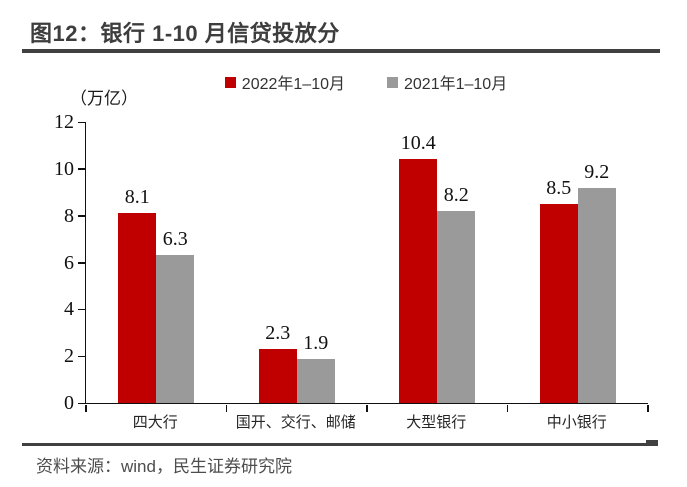 The image size is (687, 487). Describe the element at coordinates (164, 466) in the screenshot. I see `source-note: 资料来源：wind，民生证券研究院` at that location.